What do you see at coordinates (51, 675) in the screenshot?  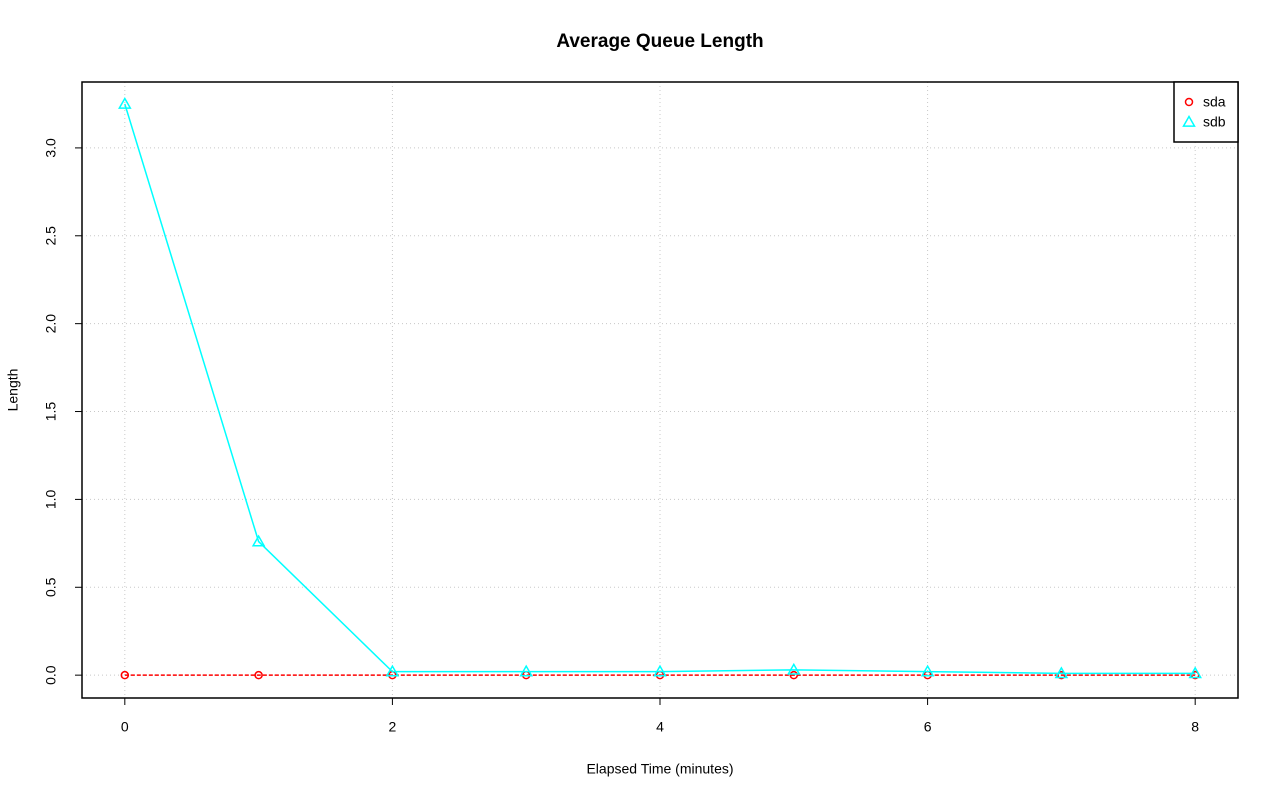 I see `y-tick-label: 0.0` at bounding box center [51, 675].